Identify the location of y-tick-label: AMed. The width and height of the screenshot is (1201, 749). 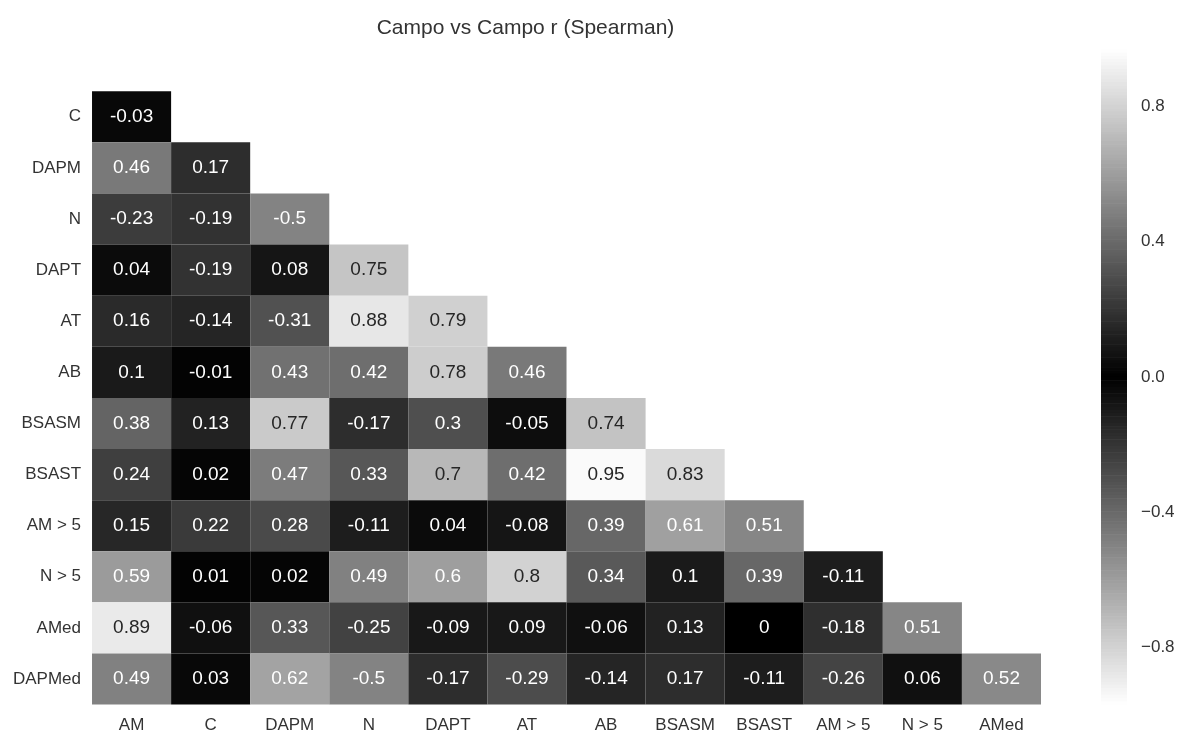
(59, 627).